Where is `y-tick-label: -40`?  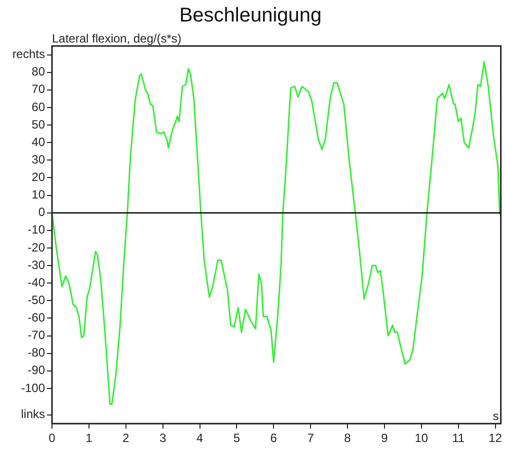
y-tick-label: -40 is located at coordinates (37, 282).